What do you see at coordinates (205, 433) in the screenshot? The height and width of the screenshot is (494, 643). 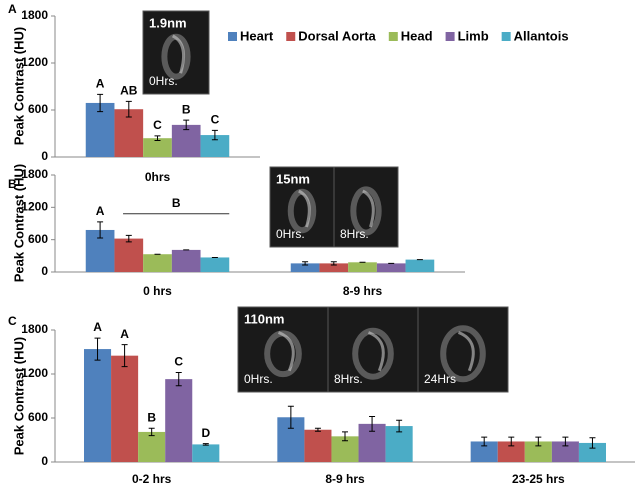 I see `significance-letter: D` at bounding box center [205, 433].